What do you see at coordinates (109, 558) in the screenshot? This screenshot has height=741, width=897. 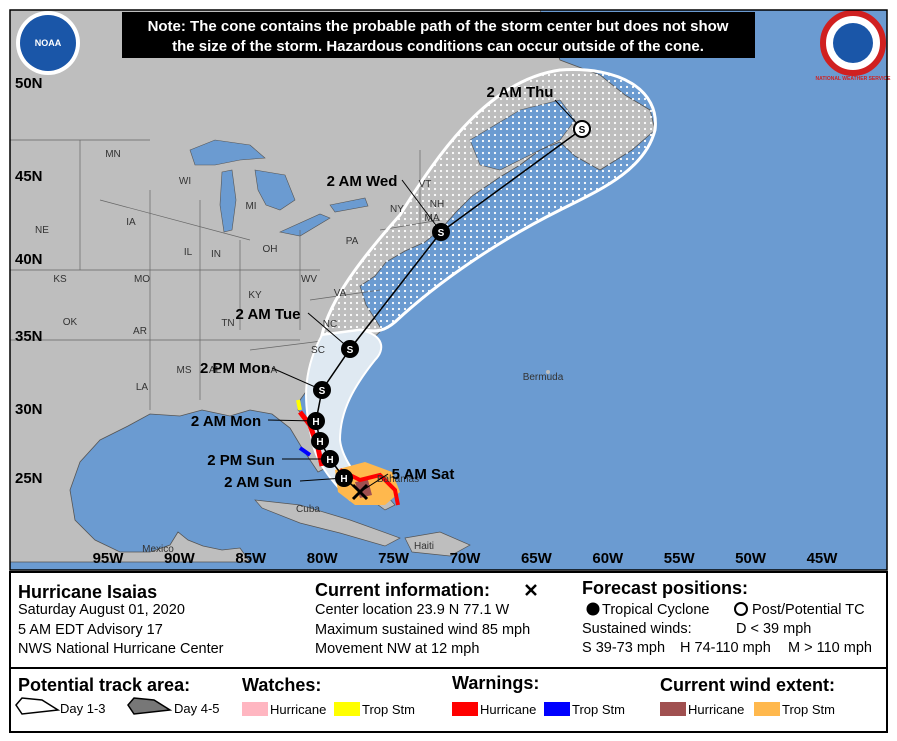 I see `longitude-label: 95W` at bounding box center [109, 558].